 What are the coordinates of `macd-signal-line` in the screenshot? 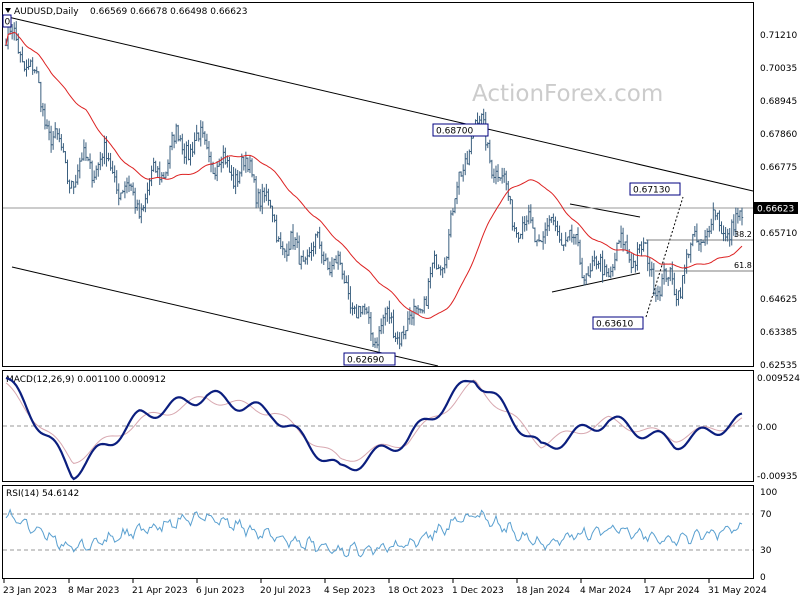 It's located at (374, 421).